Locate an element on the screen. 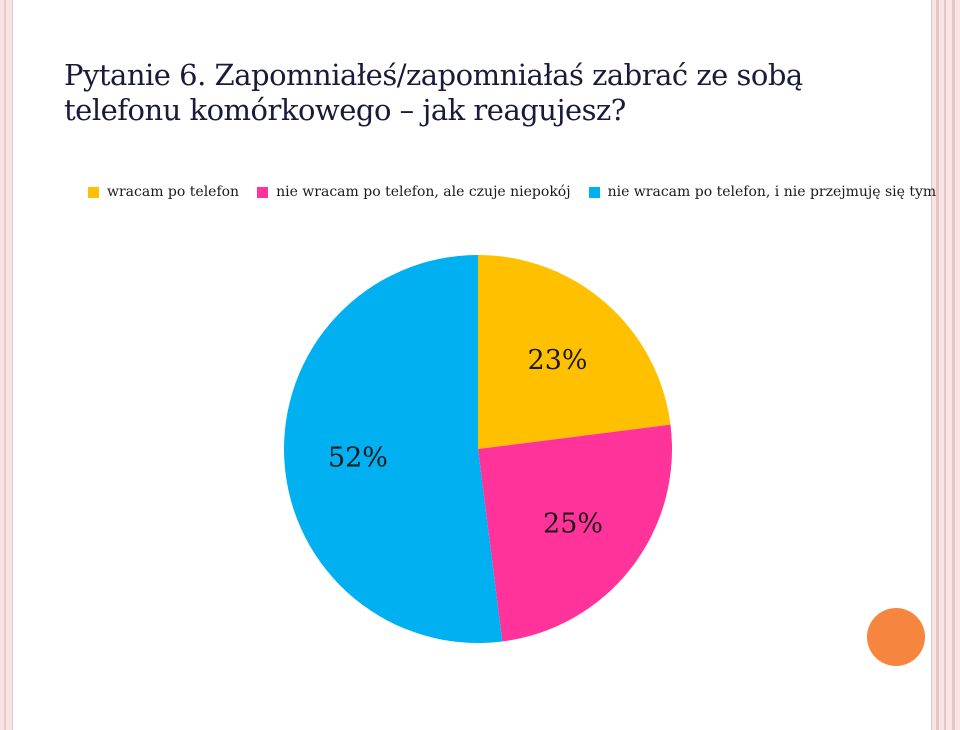  decorative-circle is located at coordinates (896, 637).